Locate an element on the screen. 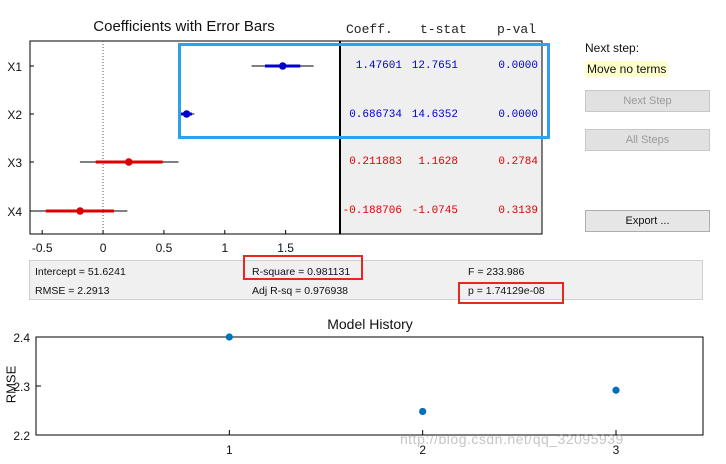 Image resolution: width=726 pixels, height=464 pixels. p-value: p = 1.74129e-08 is located at coordinates (506, 291).